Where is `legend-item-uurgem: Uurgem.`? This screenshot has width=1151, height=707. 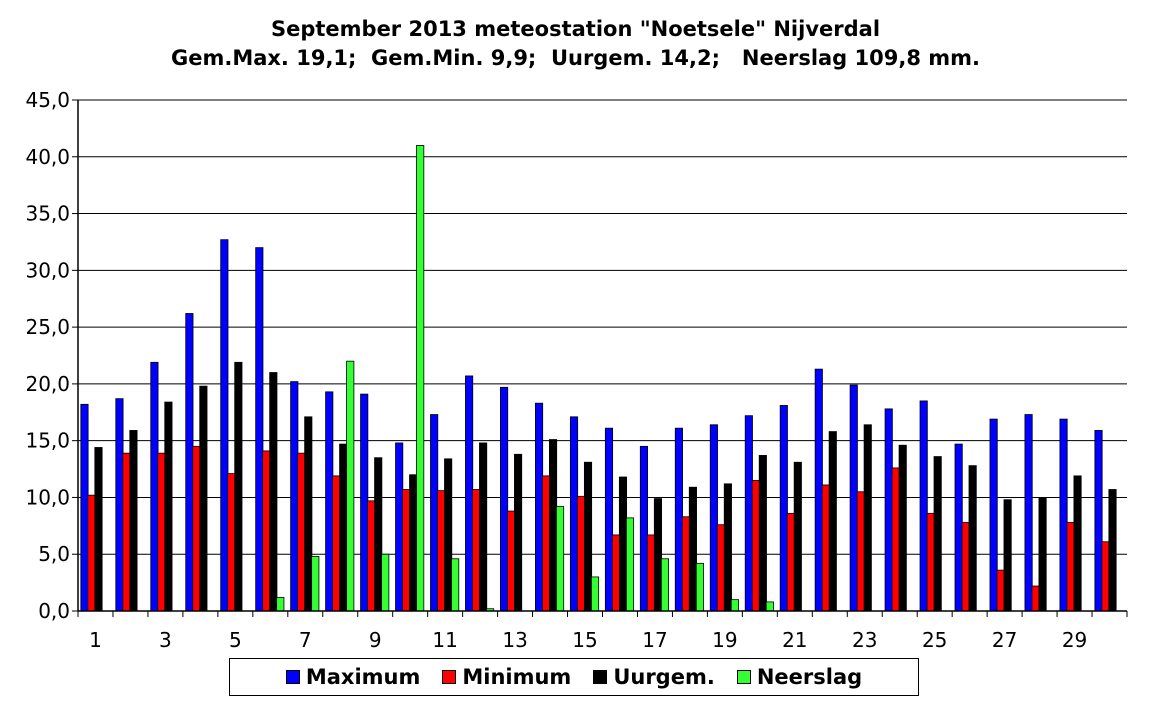
legend-item-uurgem: Uurgem. is located at coordinates (654, 677).